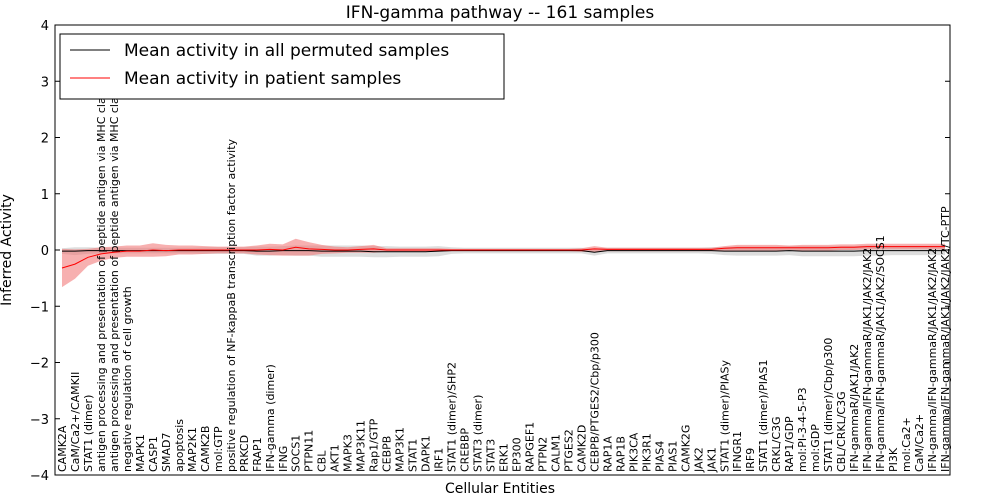 The height and width of the screenshot is (500, 1000). I want to click on patient-mean-line, so click(503, 257).